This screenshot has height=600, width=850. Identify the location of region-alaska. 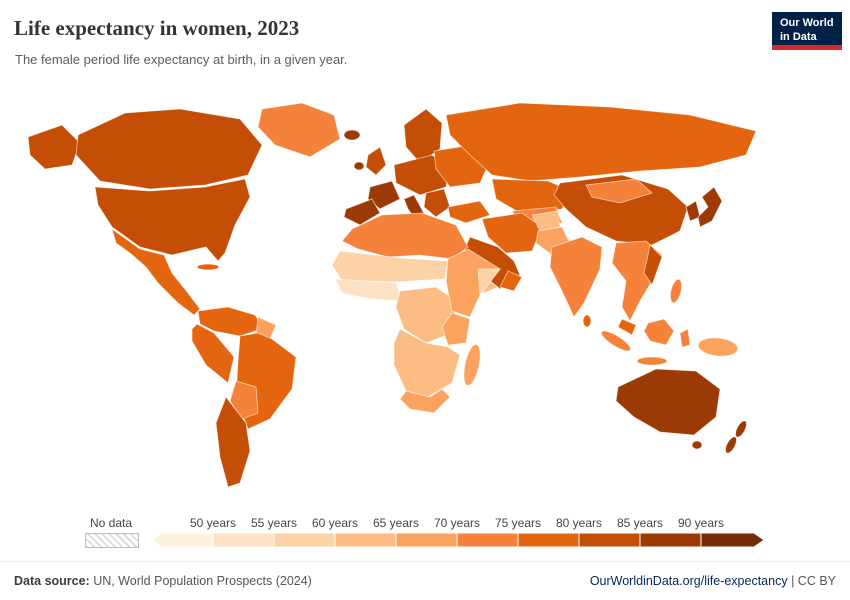
(54, 147).